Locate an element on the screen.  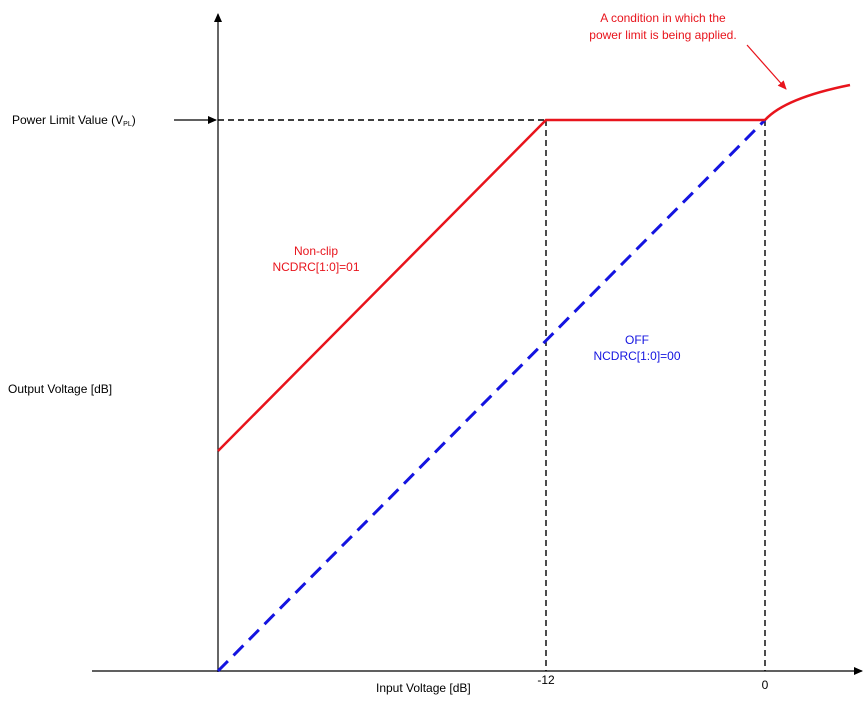
nonclip-label-line2: NCDRC[1:0]=01 is located at coordinates (315, 267).